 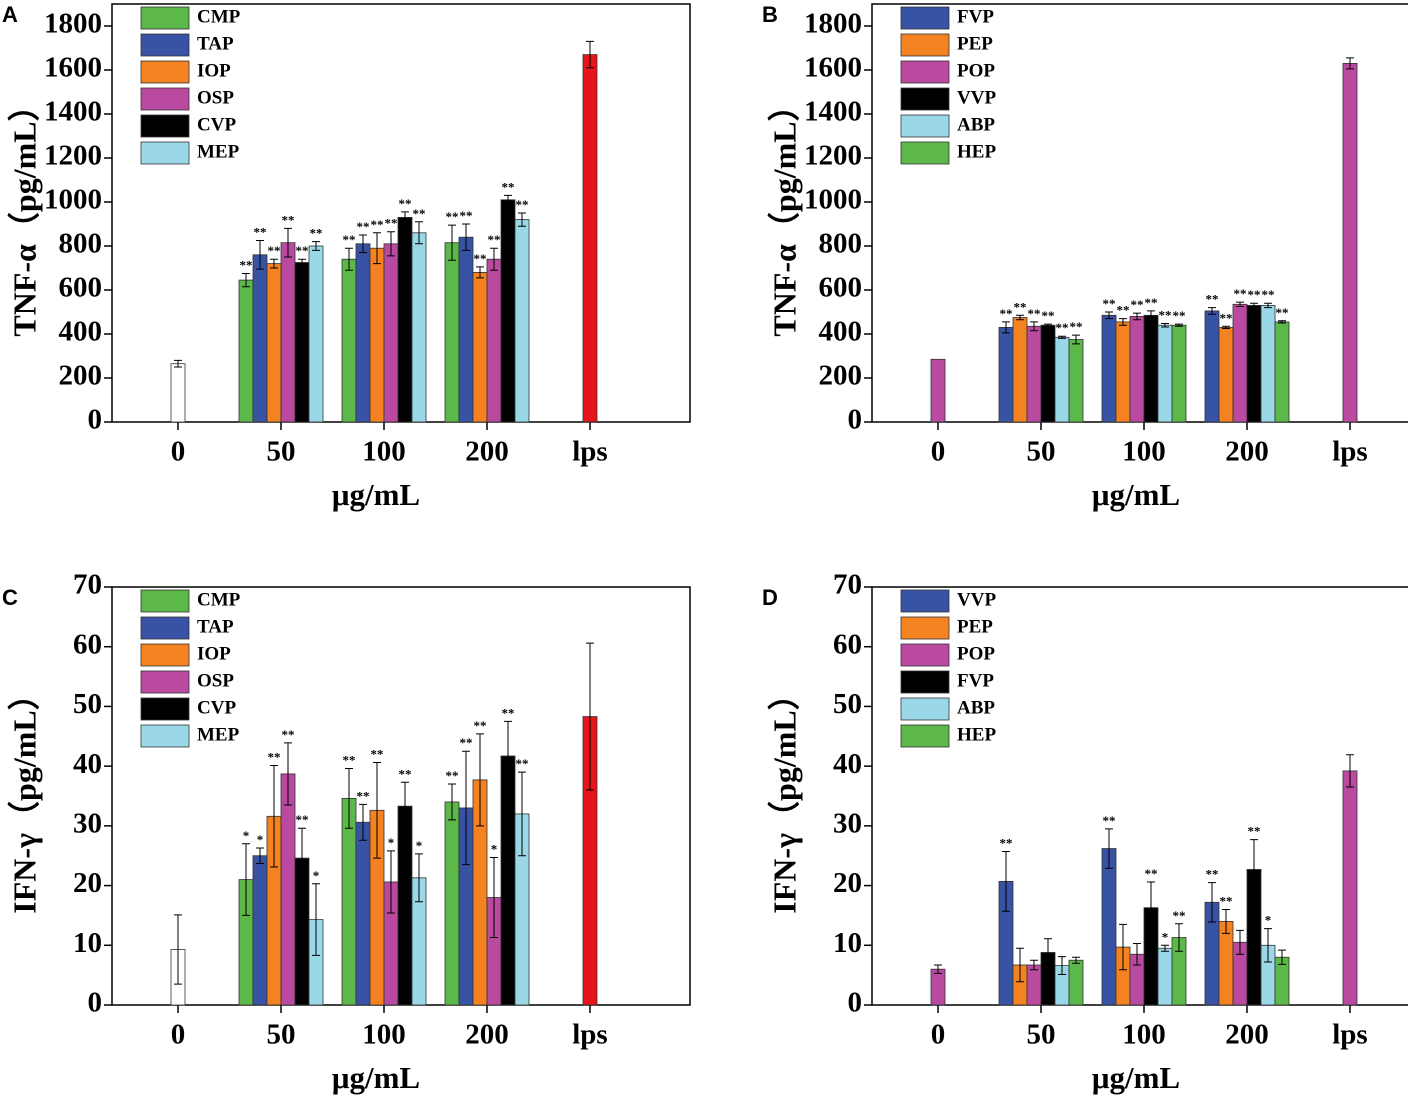 I want to click on y-tick-label: 800, so click(x=81, y=244).